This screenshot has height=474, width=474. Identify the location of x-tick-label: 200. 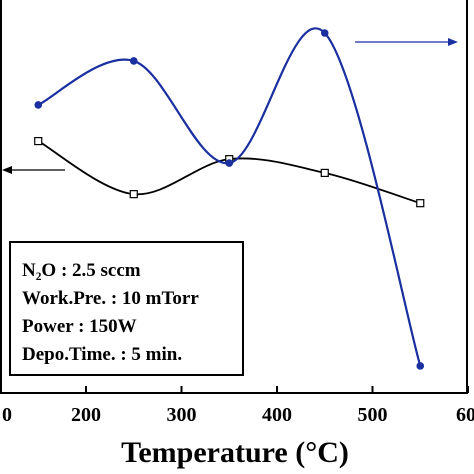
(86, 415).